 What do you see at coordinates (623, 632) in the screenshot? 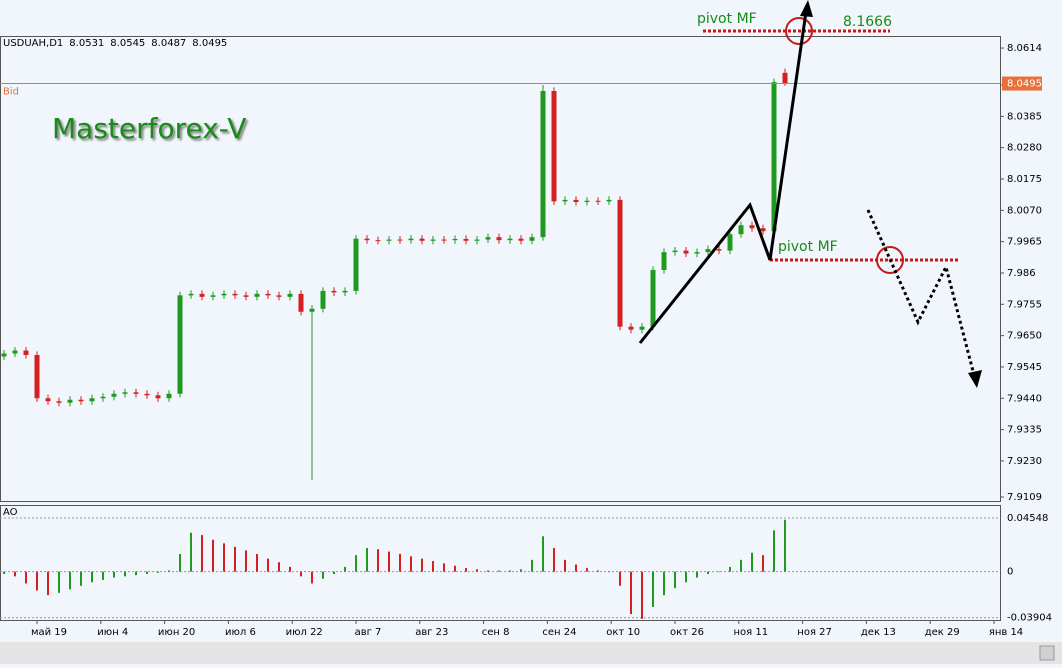
I see `x-tick-label: окт 10` at bounding box center [623, 632].